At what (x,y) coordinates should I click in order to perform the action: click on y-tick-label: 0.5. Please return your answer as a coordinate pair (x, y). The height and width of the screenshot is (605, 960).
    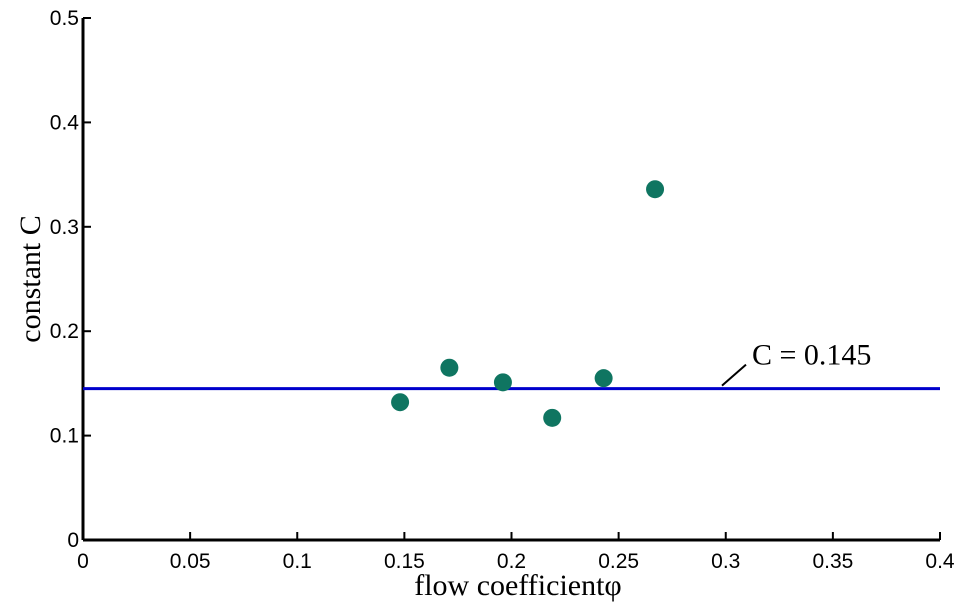
    Looking at the image, I should click on (64, 18).